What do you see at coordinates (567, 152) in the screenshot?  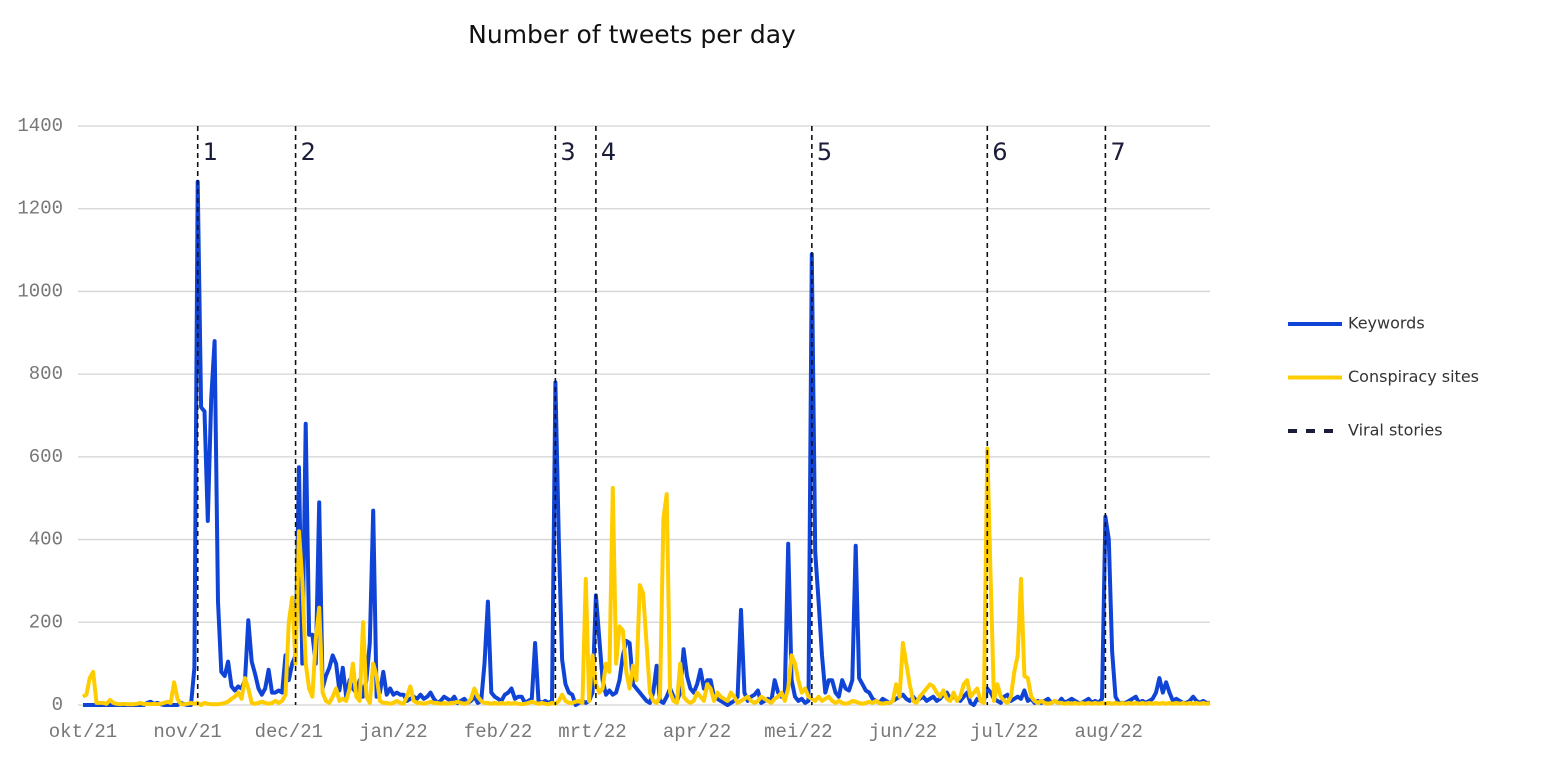 I see `viral-story-label: 3` at bounding box center [567, 152].